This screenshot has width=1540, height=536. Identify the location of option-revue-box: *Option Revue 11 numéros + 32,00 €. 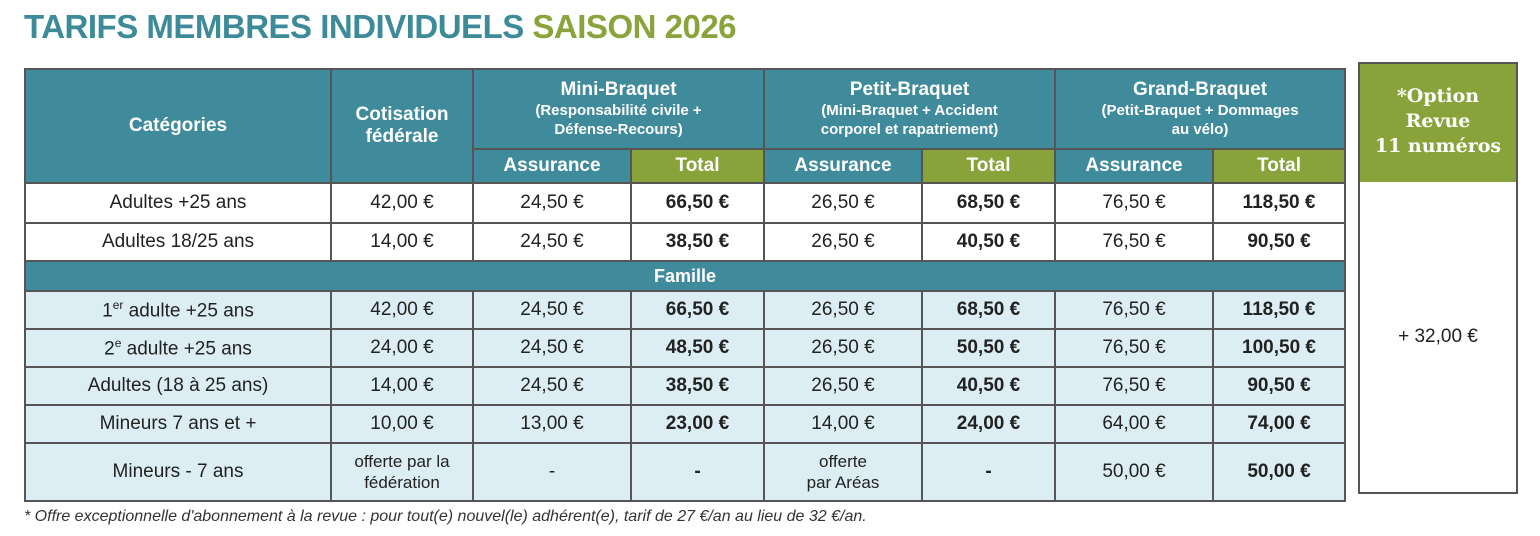
(1438, 278).